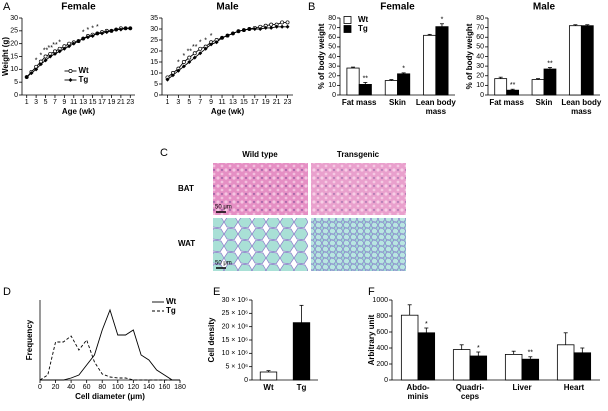  I want to click on x-tick-label: mass, so click(581, 111).